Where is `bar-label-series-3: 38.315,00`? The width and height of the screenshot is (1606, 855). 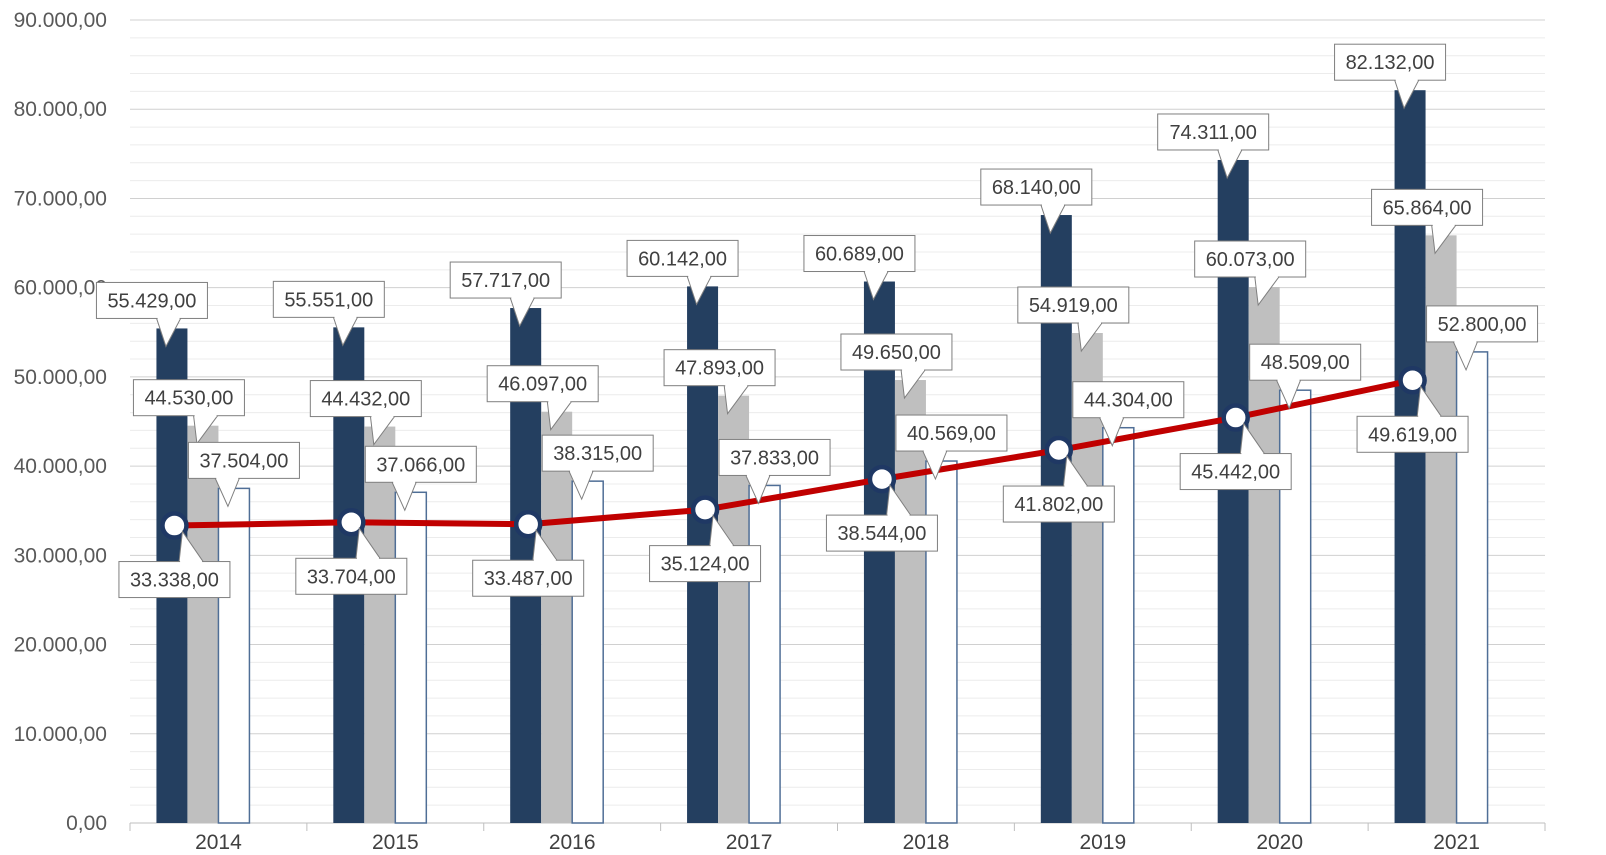 bar-label-series-3: 38.315,00 is located at coordinates (597, 467).